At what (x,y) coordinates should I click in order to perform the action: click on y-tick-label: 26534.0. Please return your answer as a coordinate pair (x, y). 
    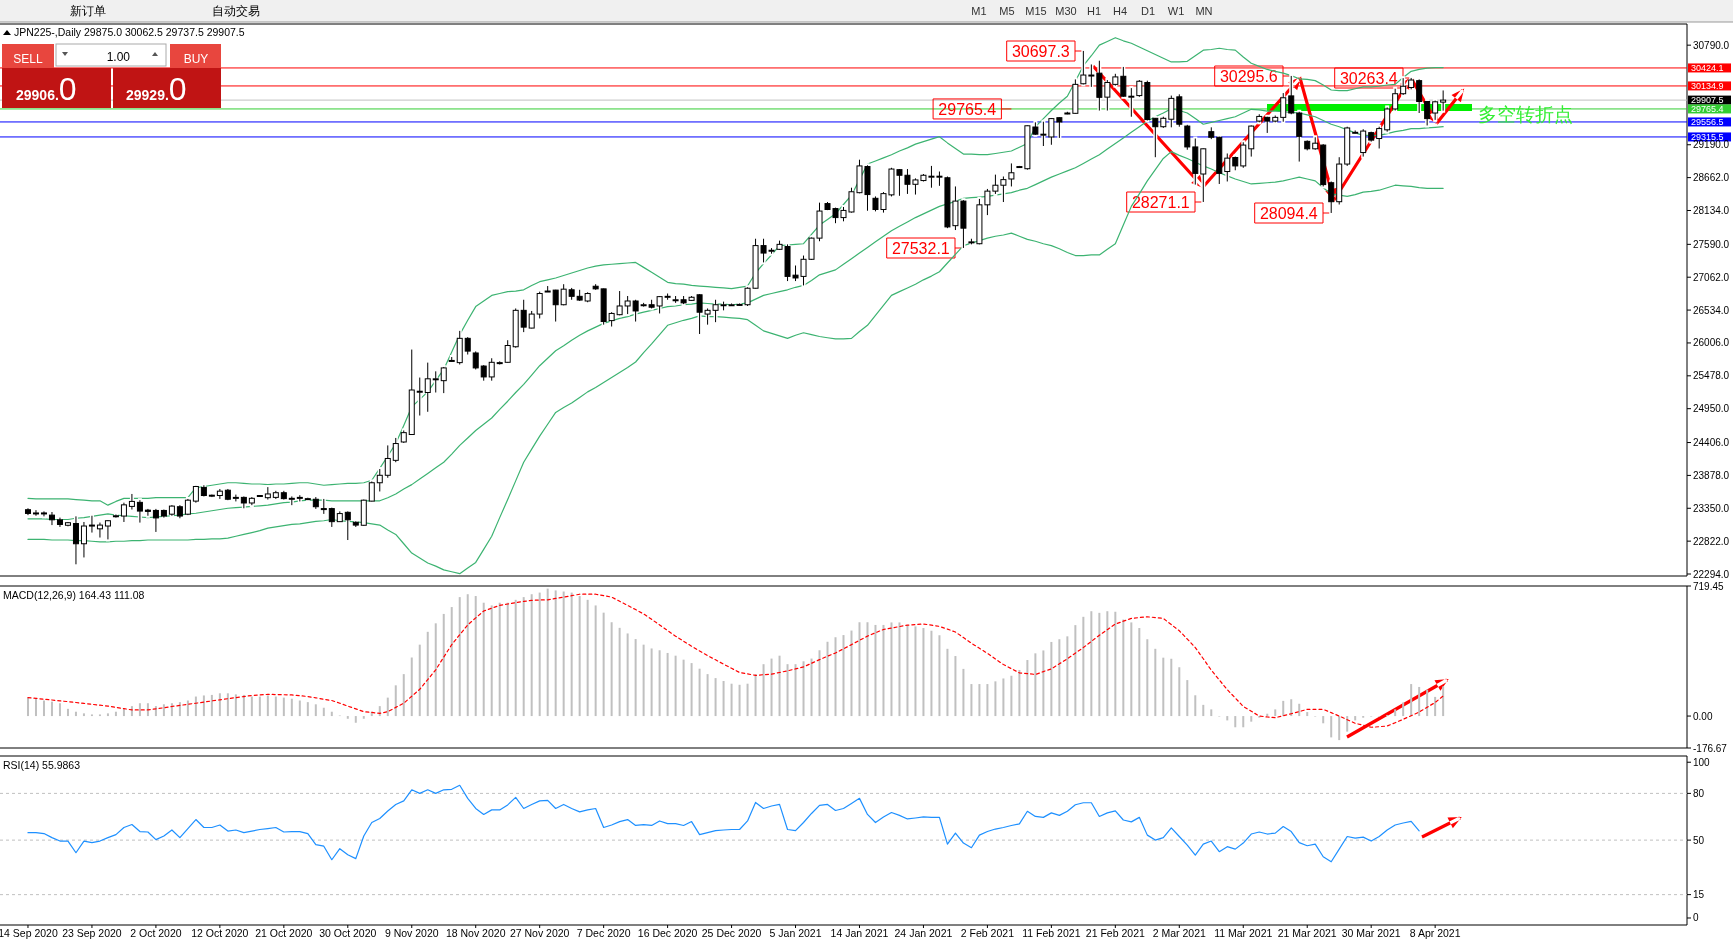
    Looking at the image, I should click on (1711, 310).